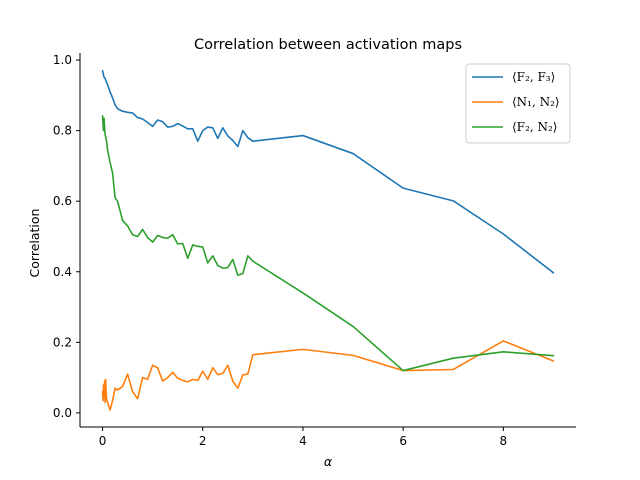  What do you see at coordinates (328, 461) in the screenshot?
I see `x-axis-label: α` at bounding box center [328, 461].